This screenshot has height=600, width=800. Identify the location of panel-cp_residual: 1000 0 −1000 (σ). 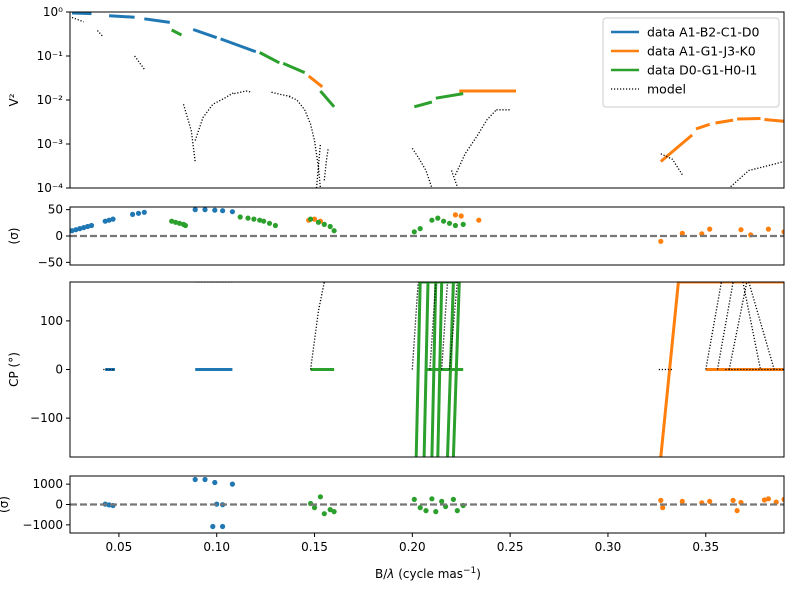
(392, 504).